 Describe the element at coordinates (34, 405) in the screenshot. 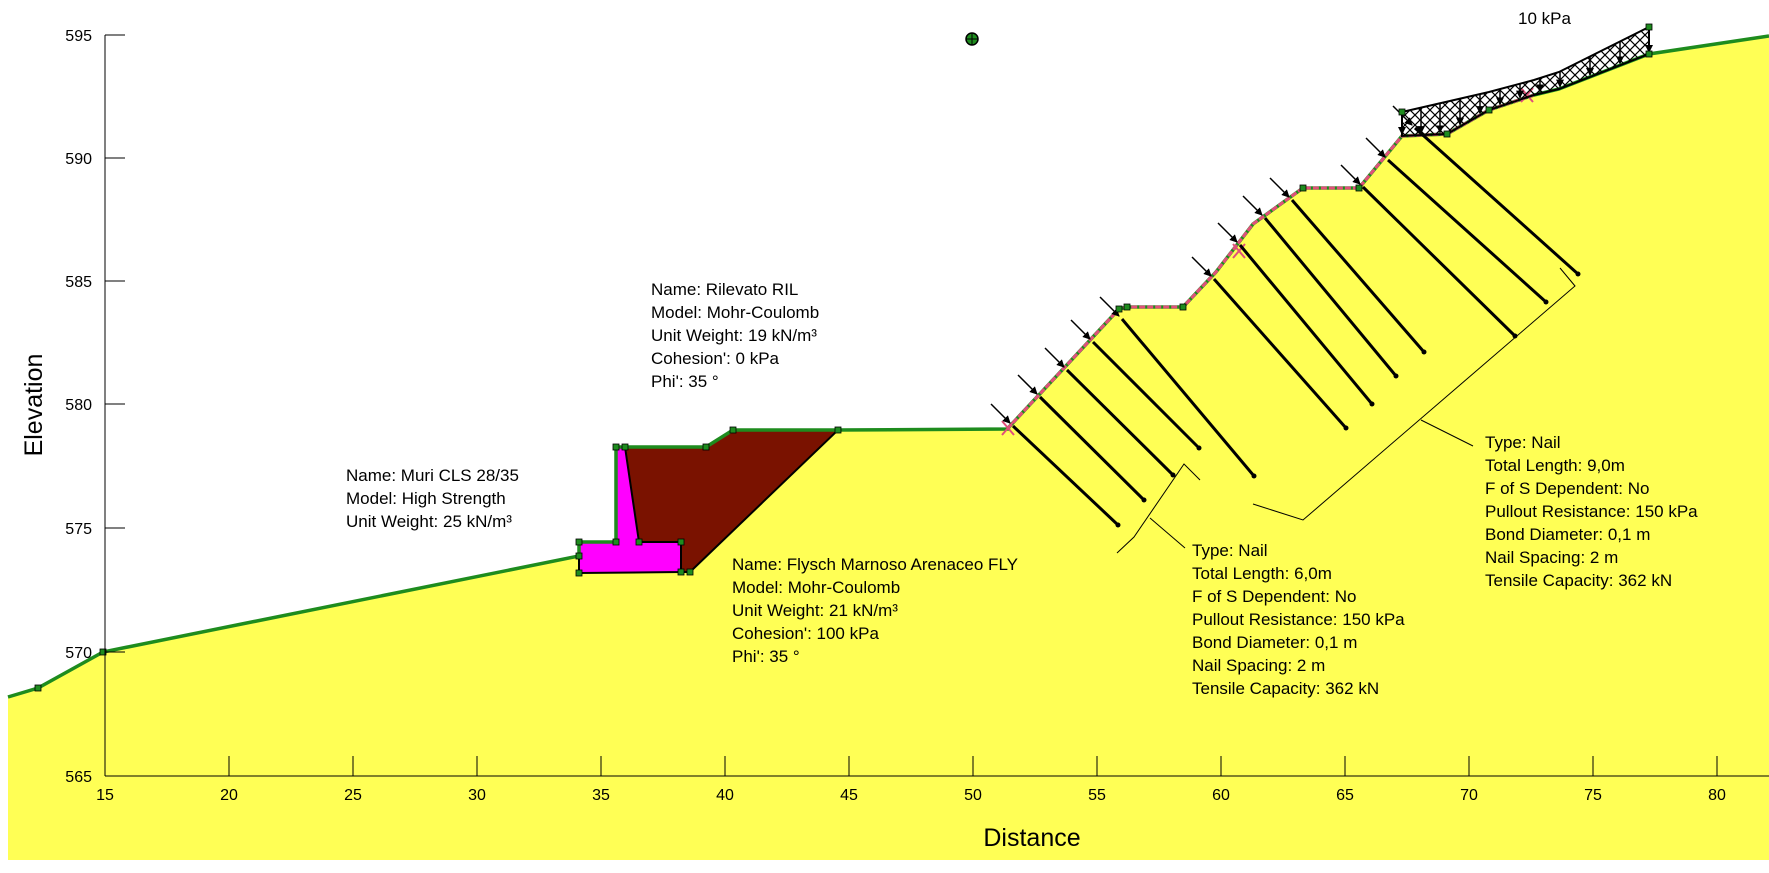

I see `y-axis-title: Elevation` at that location.